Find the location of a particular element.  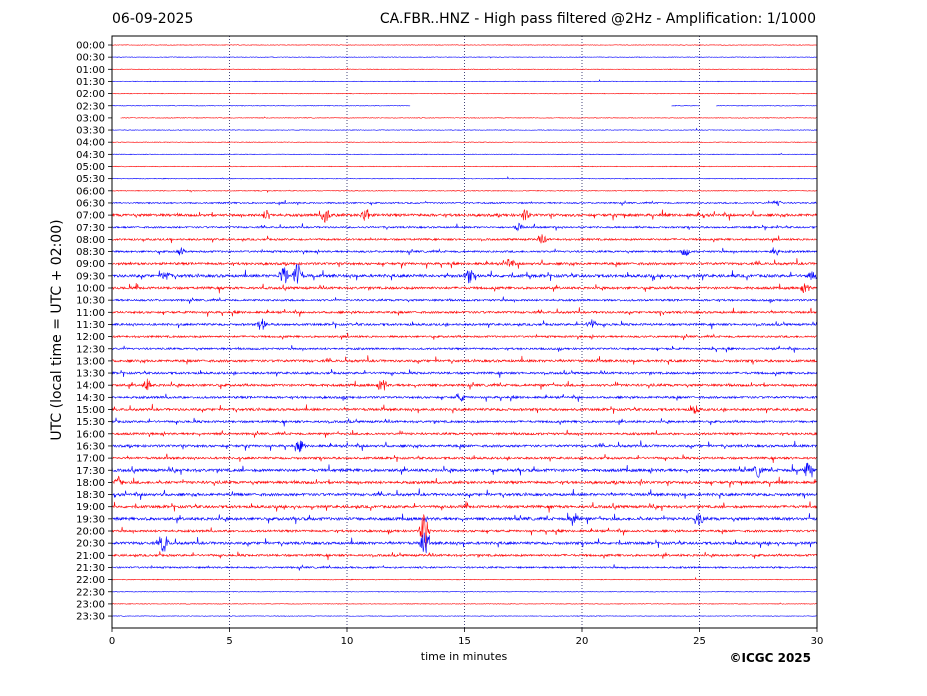

y-tick-label: 07:00 is located at coordinates (90, 216).